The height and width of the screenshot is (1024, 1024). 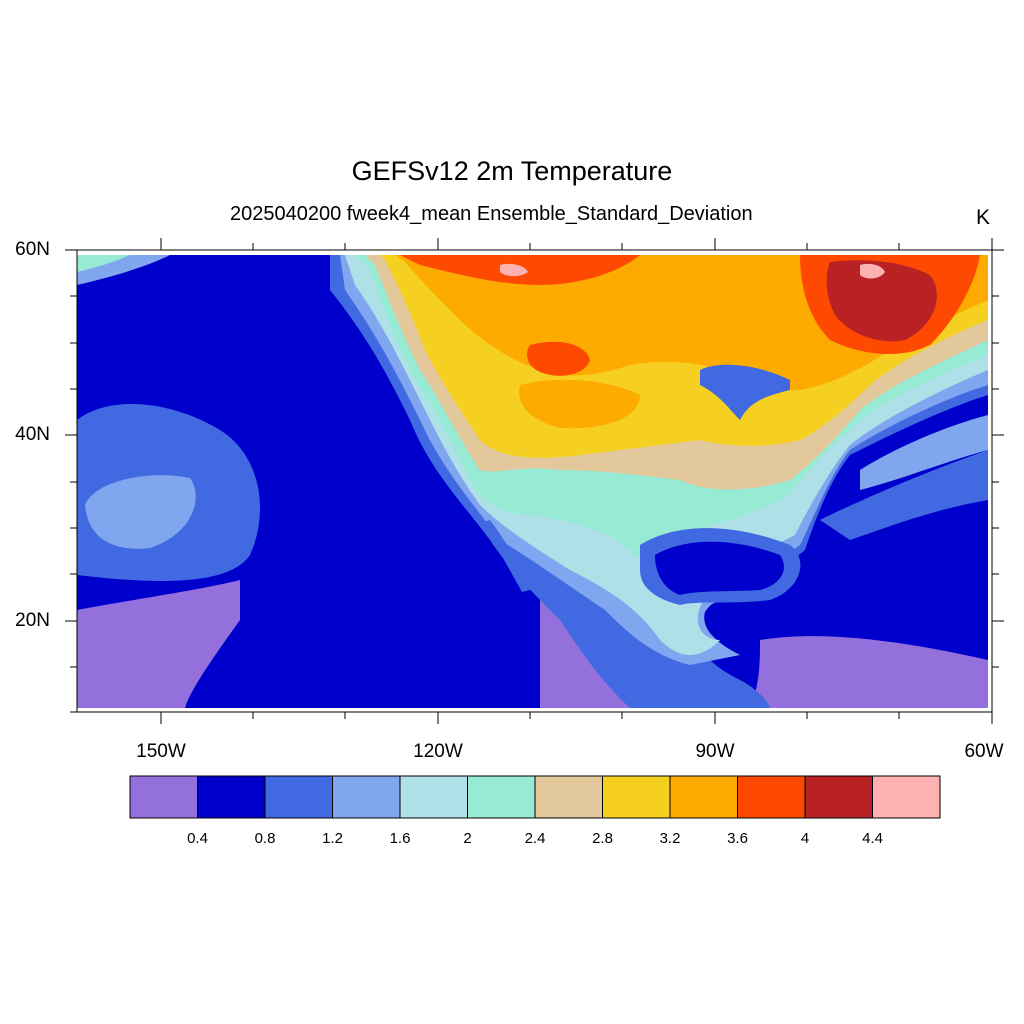 What do you see at coordinates (512, 171) in the screenshot?
I see `map-title: GEFSv12 2m Temperature` at bounding box center [512, 171].